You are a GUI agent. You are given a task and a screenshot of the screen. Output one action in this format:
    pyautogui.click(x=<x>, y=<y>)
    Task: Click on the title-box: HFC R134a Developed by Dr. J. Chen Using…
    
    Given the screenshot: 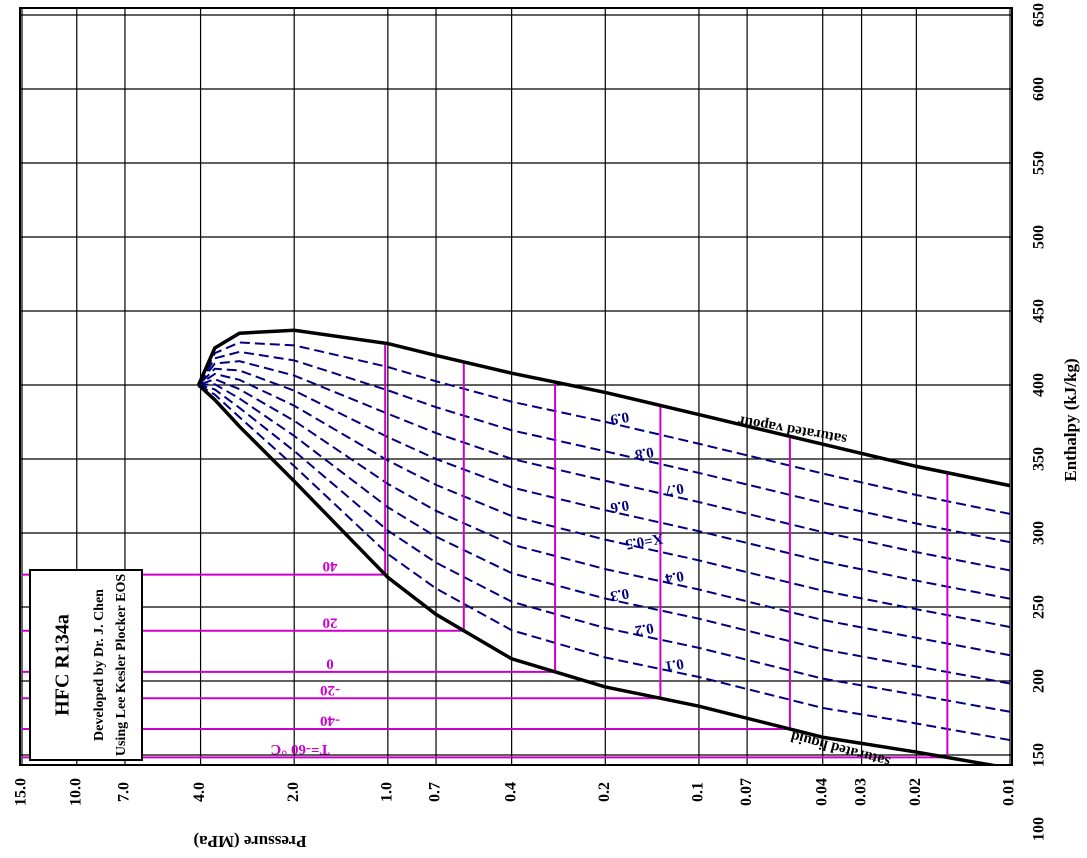 What is the action you would take?
    pyautogui.click(x=86, y=665)
    